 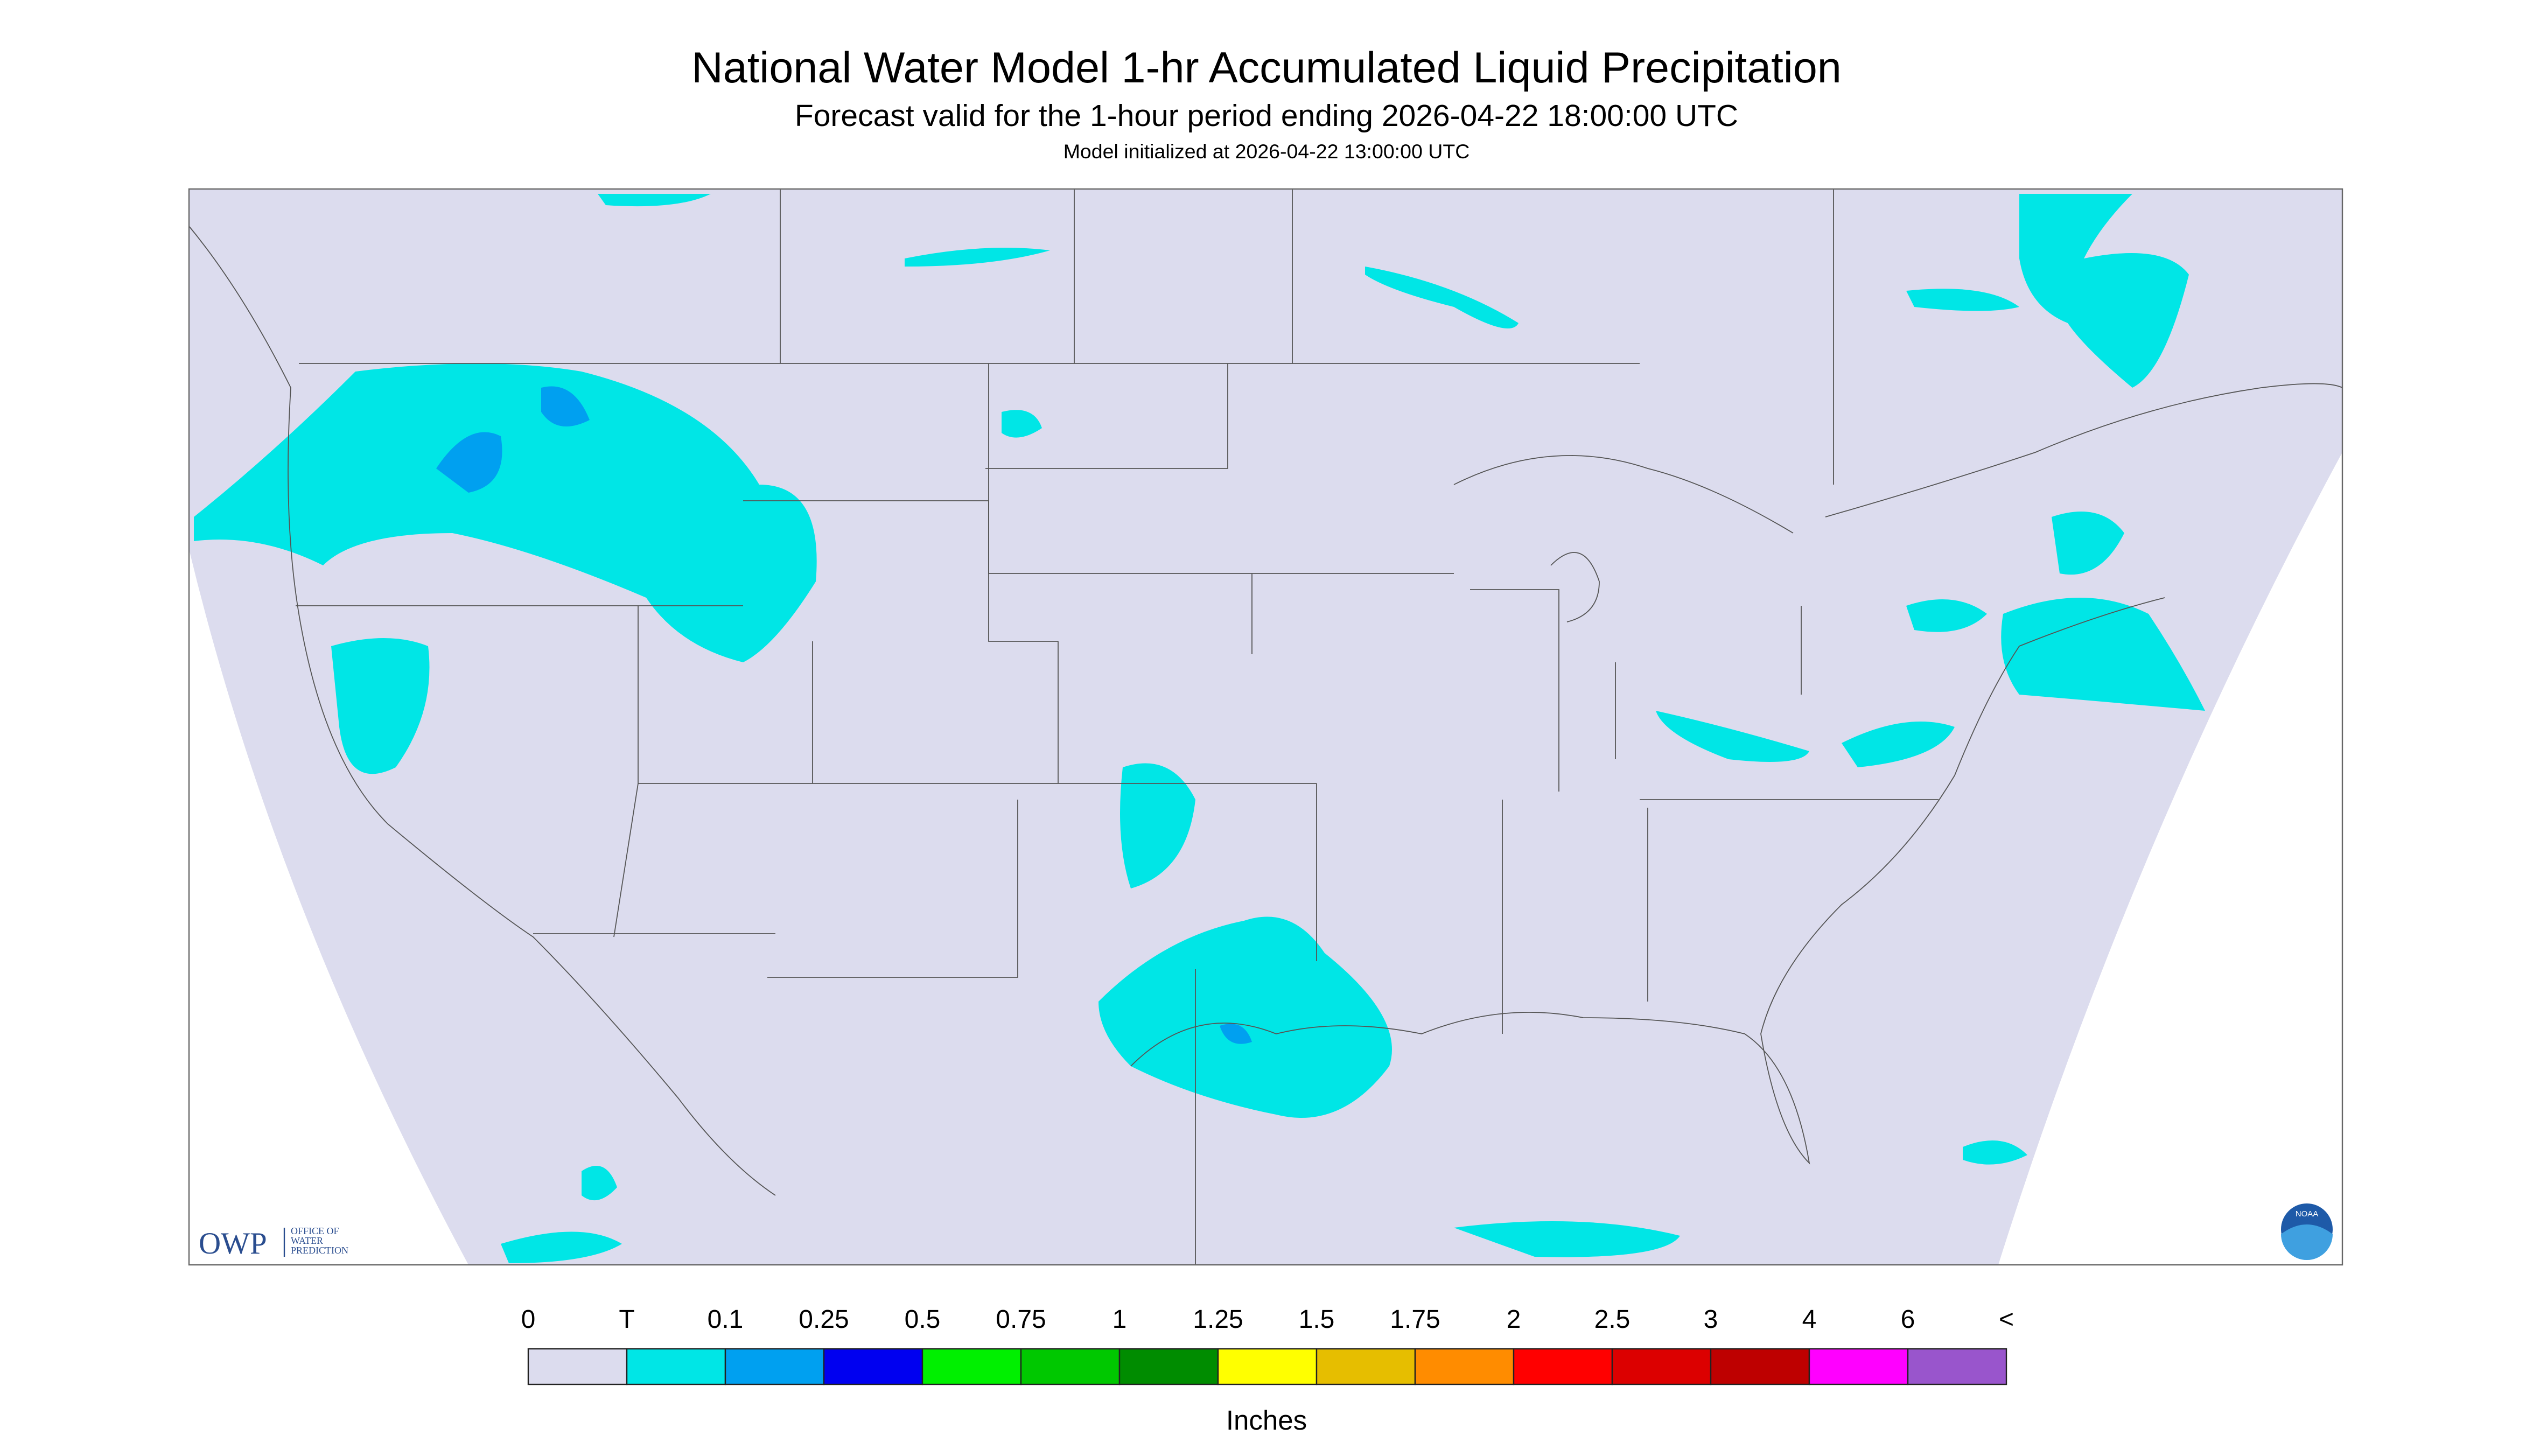 I want to click on owp-logo: OWP OFFICE OF WATER PREDICTION, so click(x=273, y=1243).